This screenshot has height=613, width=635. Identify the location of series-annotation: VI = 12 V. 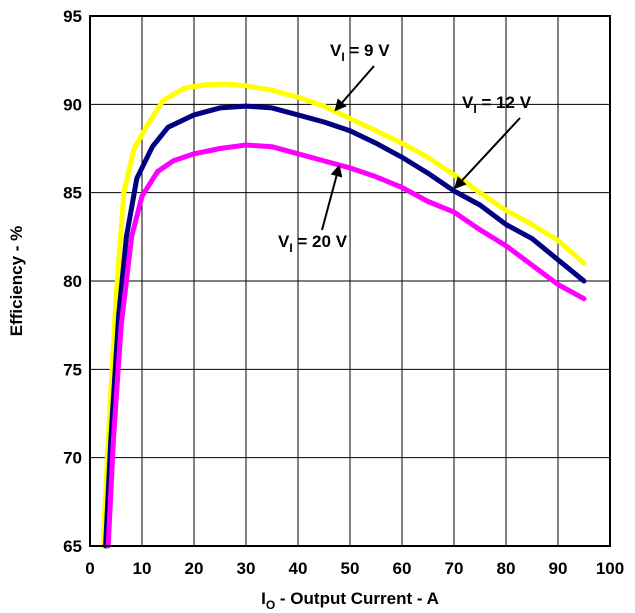
(497, 104).